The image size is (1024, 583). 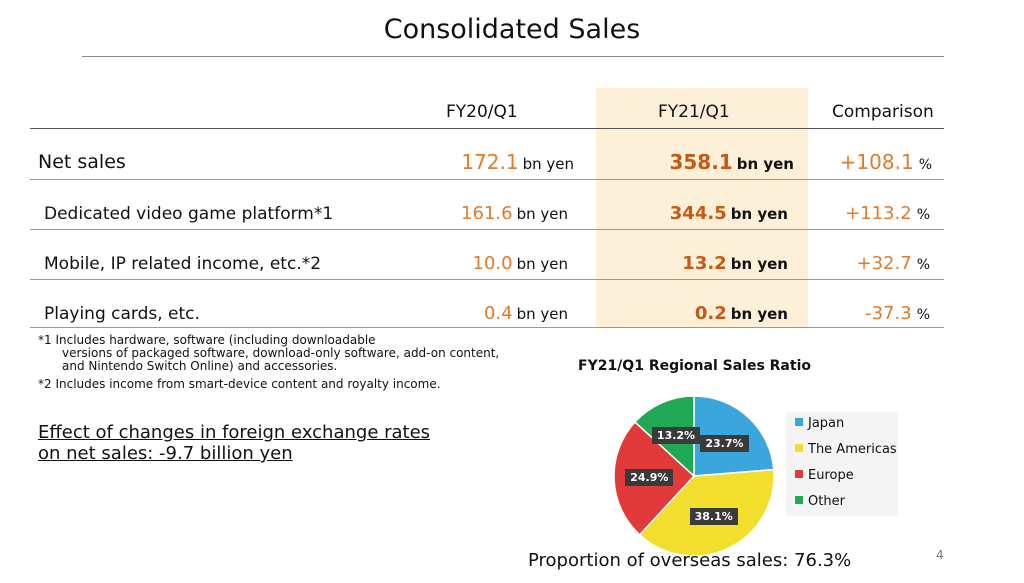 I want to click on legend-item-japan: Japan, so click(x=819, y=423).